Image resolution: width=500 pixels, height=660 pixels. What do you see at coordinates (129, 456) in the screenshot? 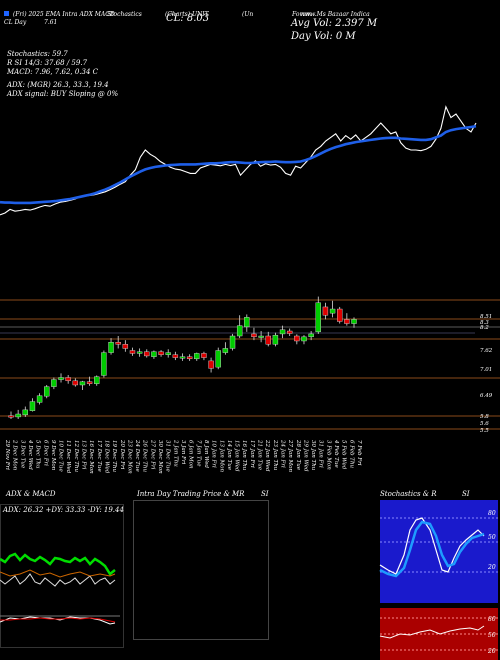
I see `date-tick-label: 23 Dec Mon` at bounding box center [129, 456].